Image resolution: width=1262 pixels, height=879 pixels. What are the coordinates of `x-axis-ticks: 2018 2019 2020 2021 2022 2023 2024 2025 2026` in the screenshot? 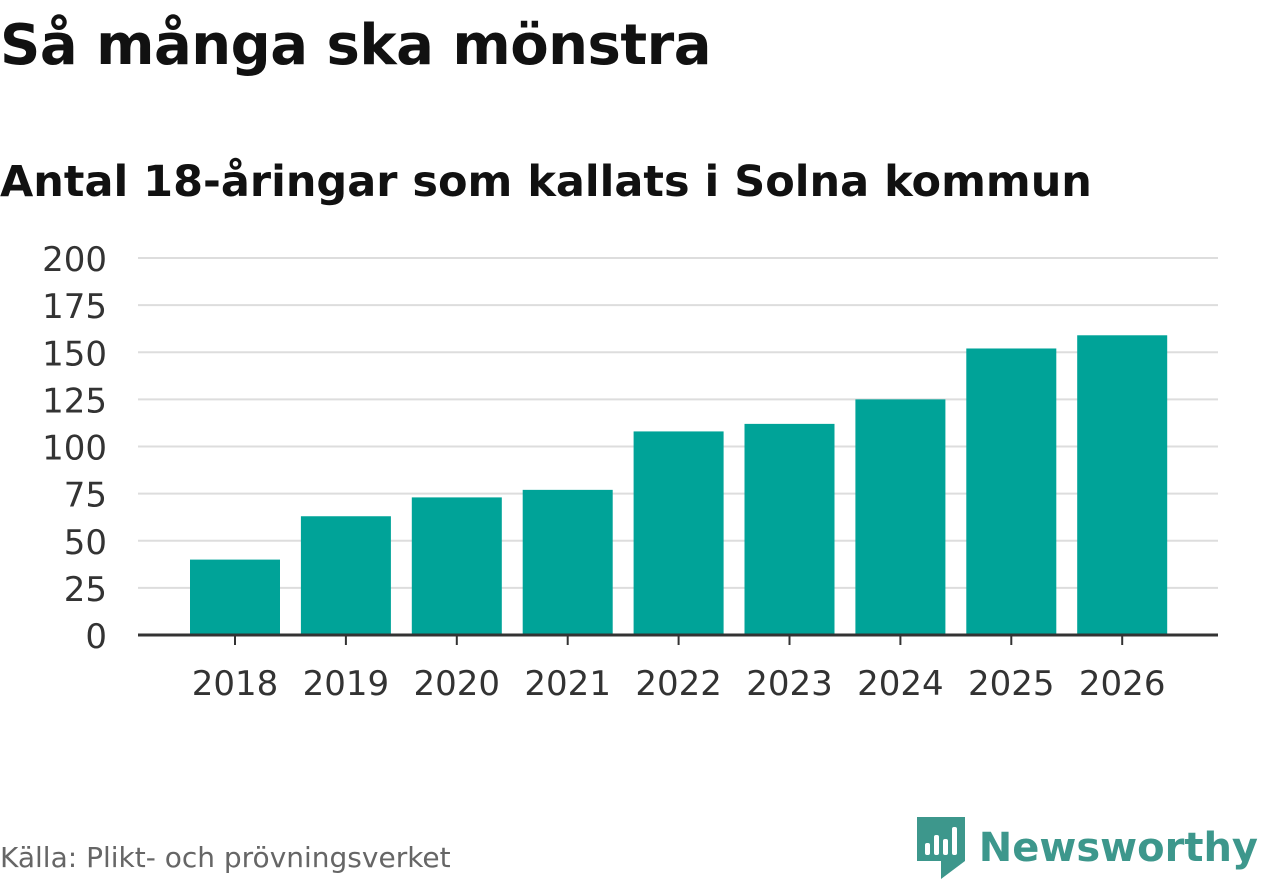 It's located at (679, 669).